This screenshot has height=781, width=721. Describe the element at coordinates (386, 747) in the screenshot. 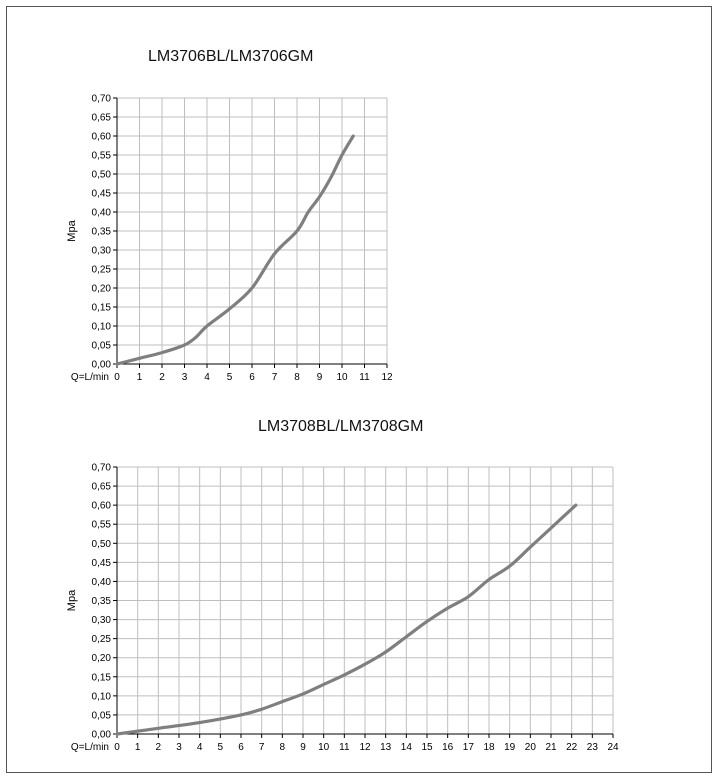

I see `x-tick-label: 13` at that location.